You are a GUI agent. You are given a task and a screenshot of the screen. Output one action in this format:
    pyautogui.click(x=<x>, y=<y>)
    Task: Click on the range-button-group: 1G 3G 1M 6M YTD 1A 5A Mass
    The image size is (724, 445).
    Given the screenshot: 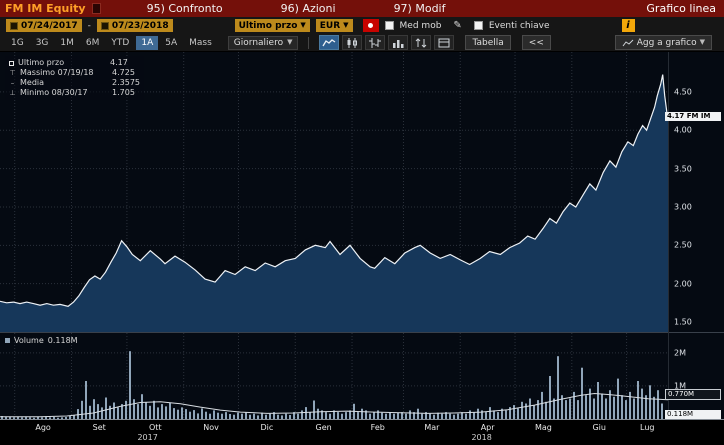 What is the action you would take?
    pyautogui.click(x=111, y=42)
    